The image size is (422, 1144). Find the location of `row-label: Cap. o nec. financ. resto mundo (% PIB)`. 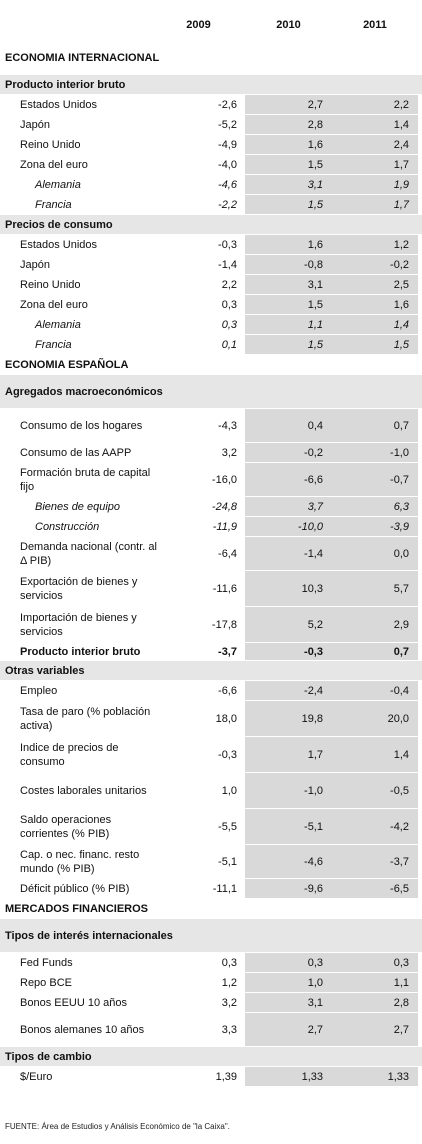

row-label: Cap. o nec. financ. resto mundo (% PIB) is located at coordinates (80, 861).